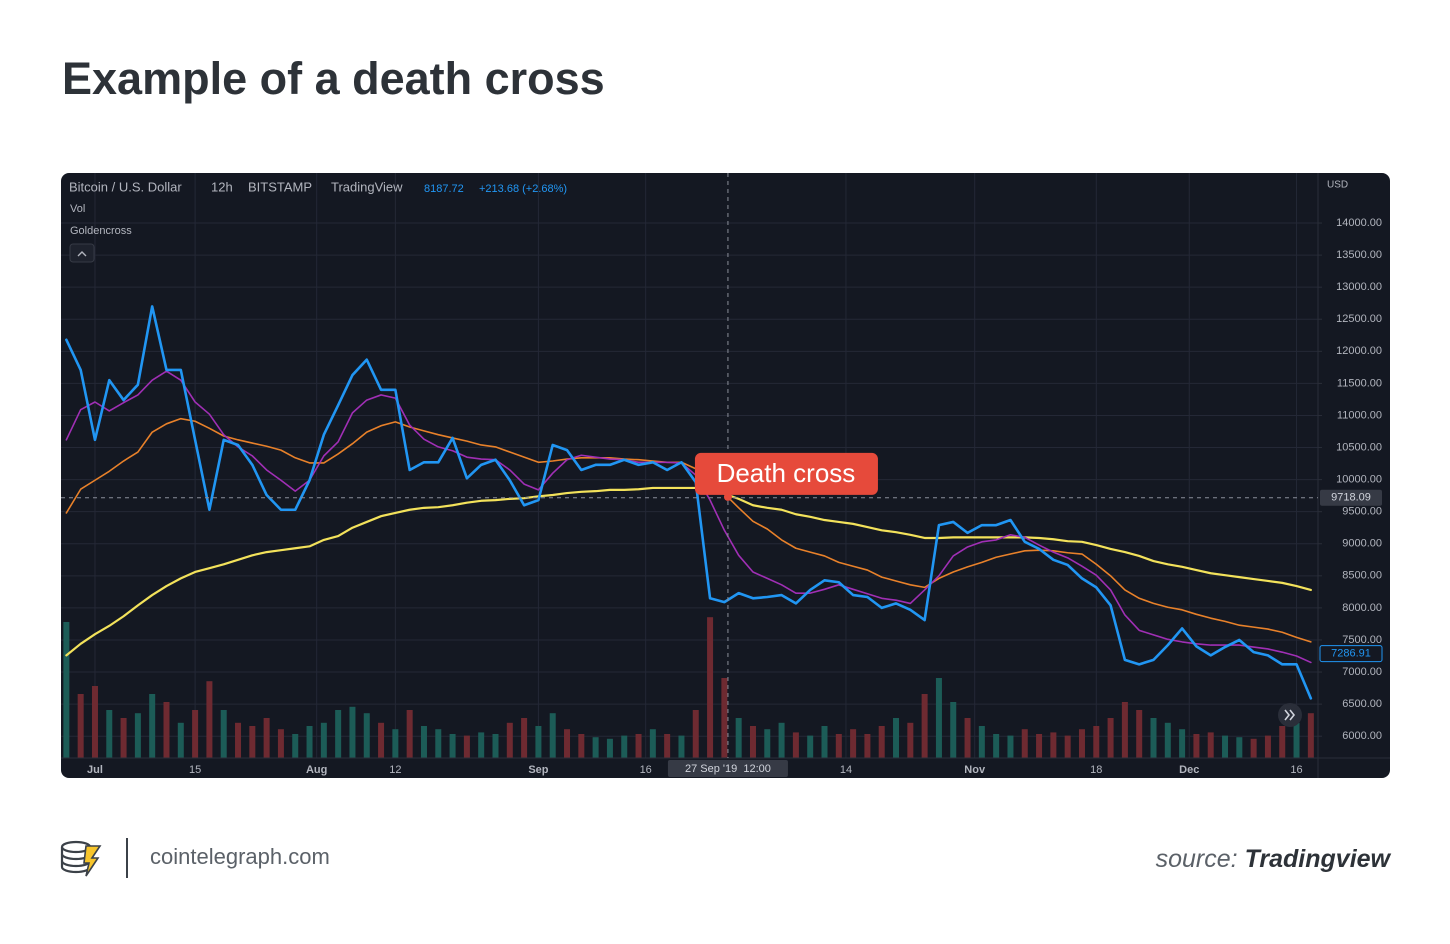 This screenshot has width=1450, height=944. I want to click on y-tick-label: 12500.00, so click(1359, 319).